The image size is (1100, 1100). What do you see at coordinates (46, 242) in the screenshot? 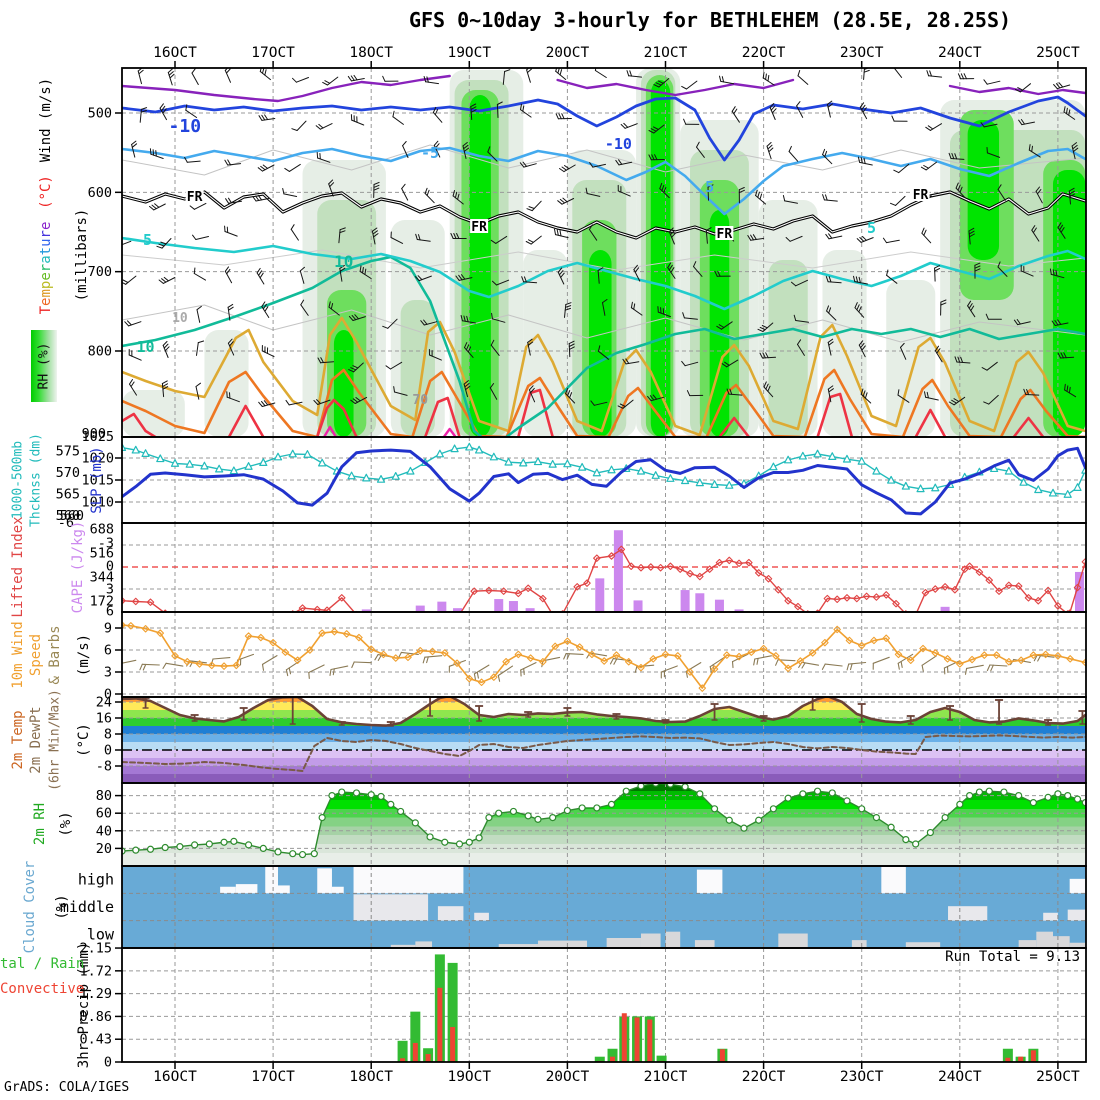
I see `temperature-letter: u` at bounding box center [46, 242].